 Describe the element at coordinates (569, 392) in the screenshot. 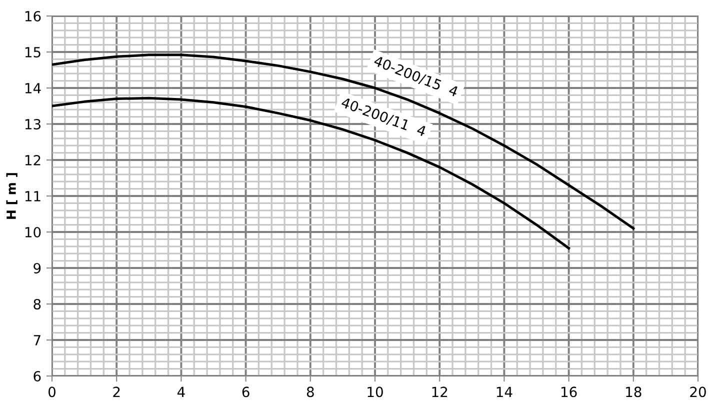

I see `x-tick-label: 16` at that location.